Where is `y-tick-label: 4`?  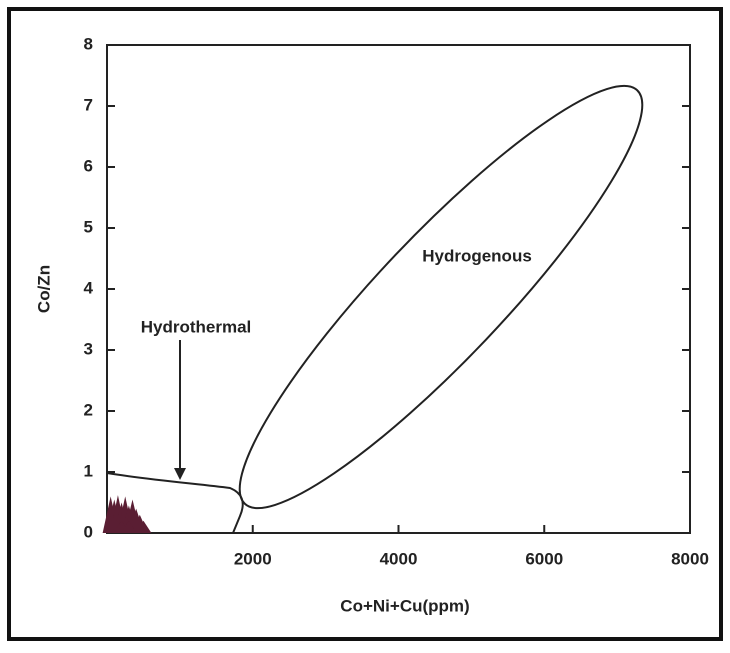 y-tick-label: 4 is located at coordinates (89, 287).